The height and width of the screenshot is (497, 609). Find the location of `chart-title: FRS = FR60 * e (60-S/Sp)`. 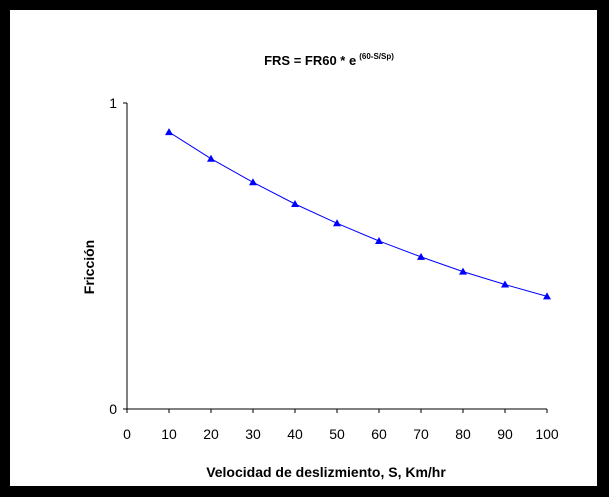

chart-title: FRS = FR60 * e (60-S/Sp) is located at coordinates (329, 60).